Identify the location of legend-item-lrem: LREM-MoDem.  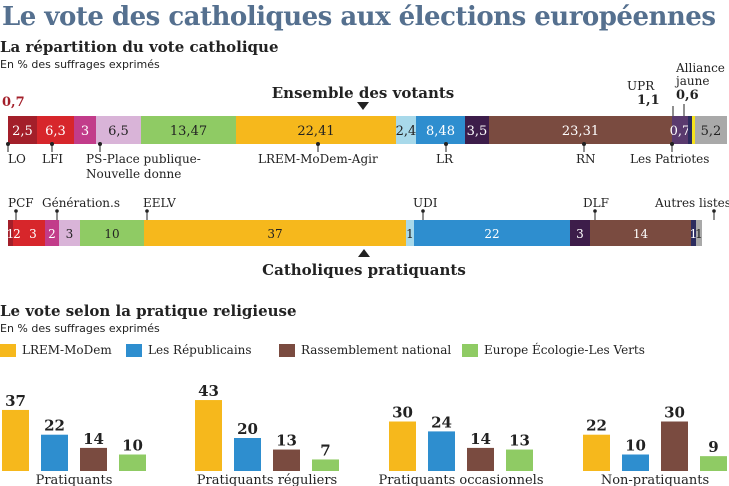
(56, 350).